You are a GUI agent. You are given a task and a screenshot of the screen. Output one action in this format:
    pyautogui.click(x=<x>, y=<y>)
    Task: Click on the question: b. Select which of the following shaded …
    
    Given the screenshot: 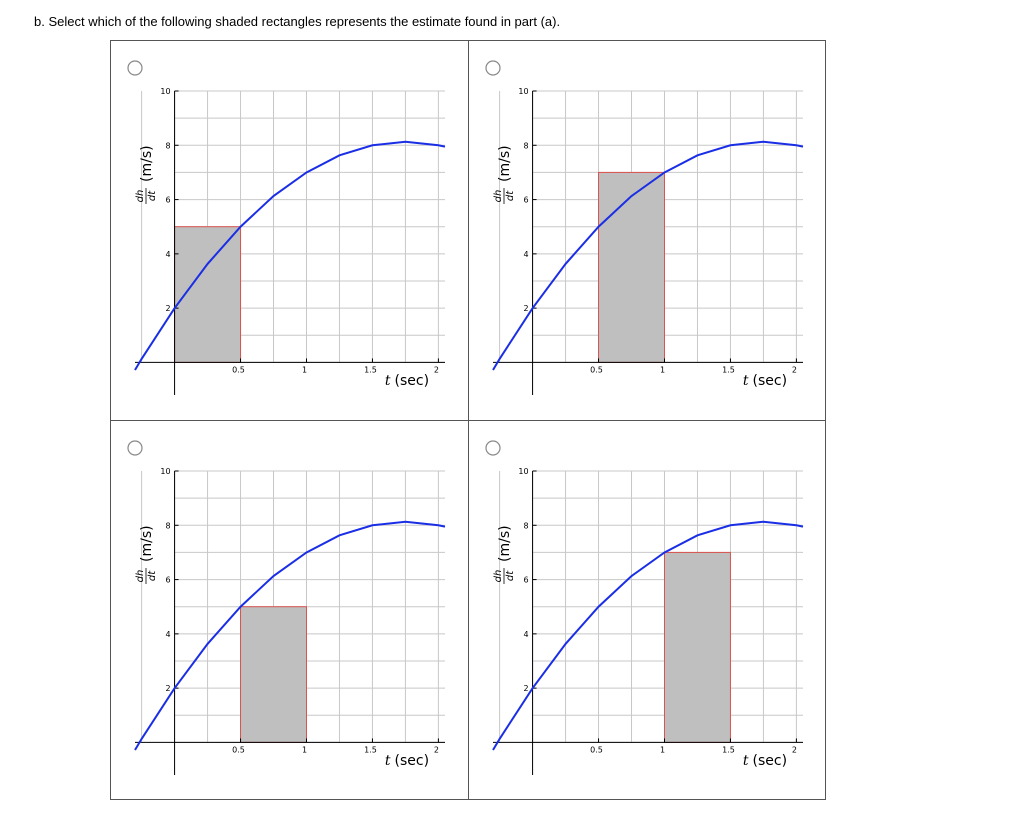 What is the action you would take?
    pyautogui.click(x=297, y=21)
    